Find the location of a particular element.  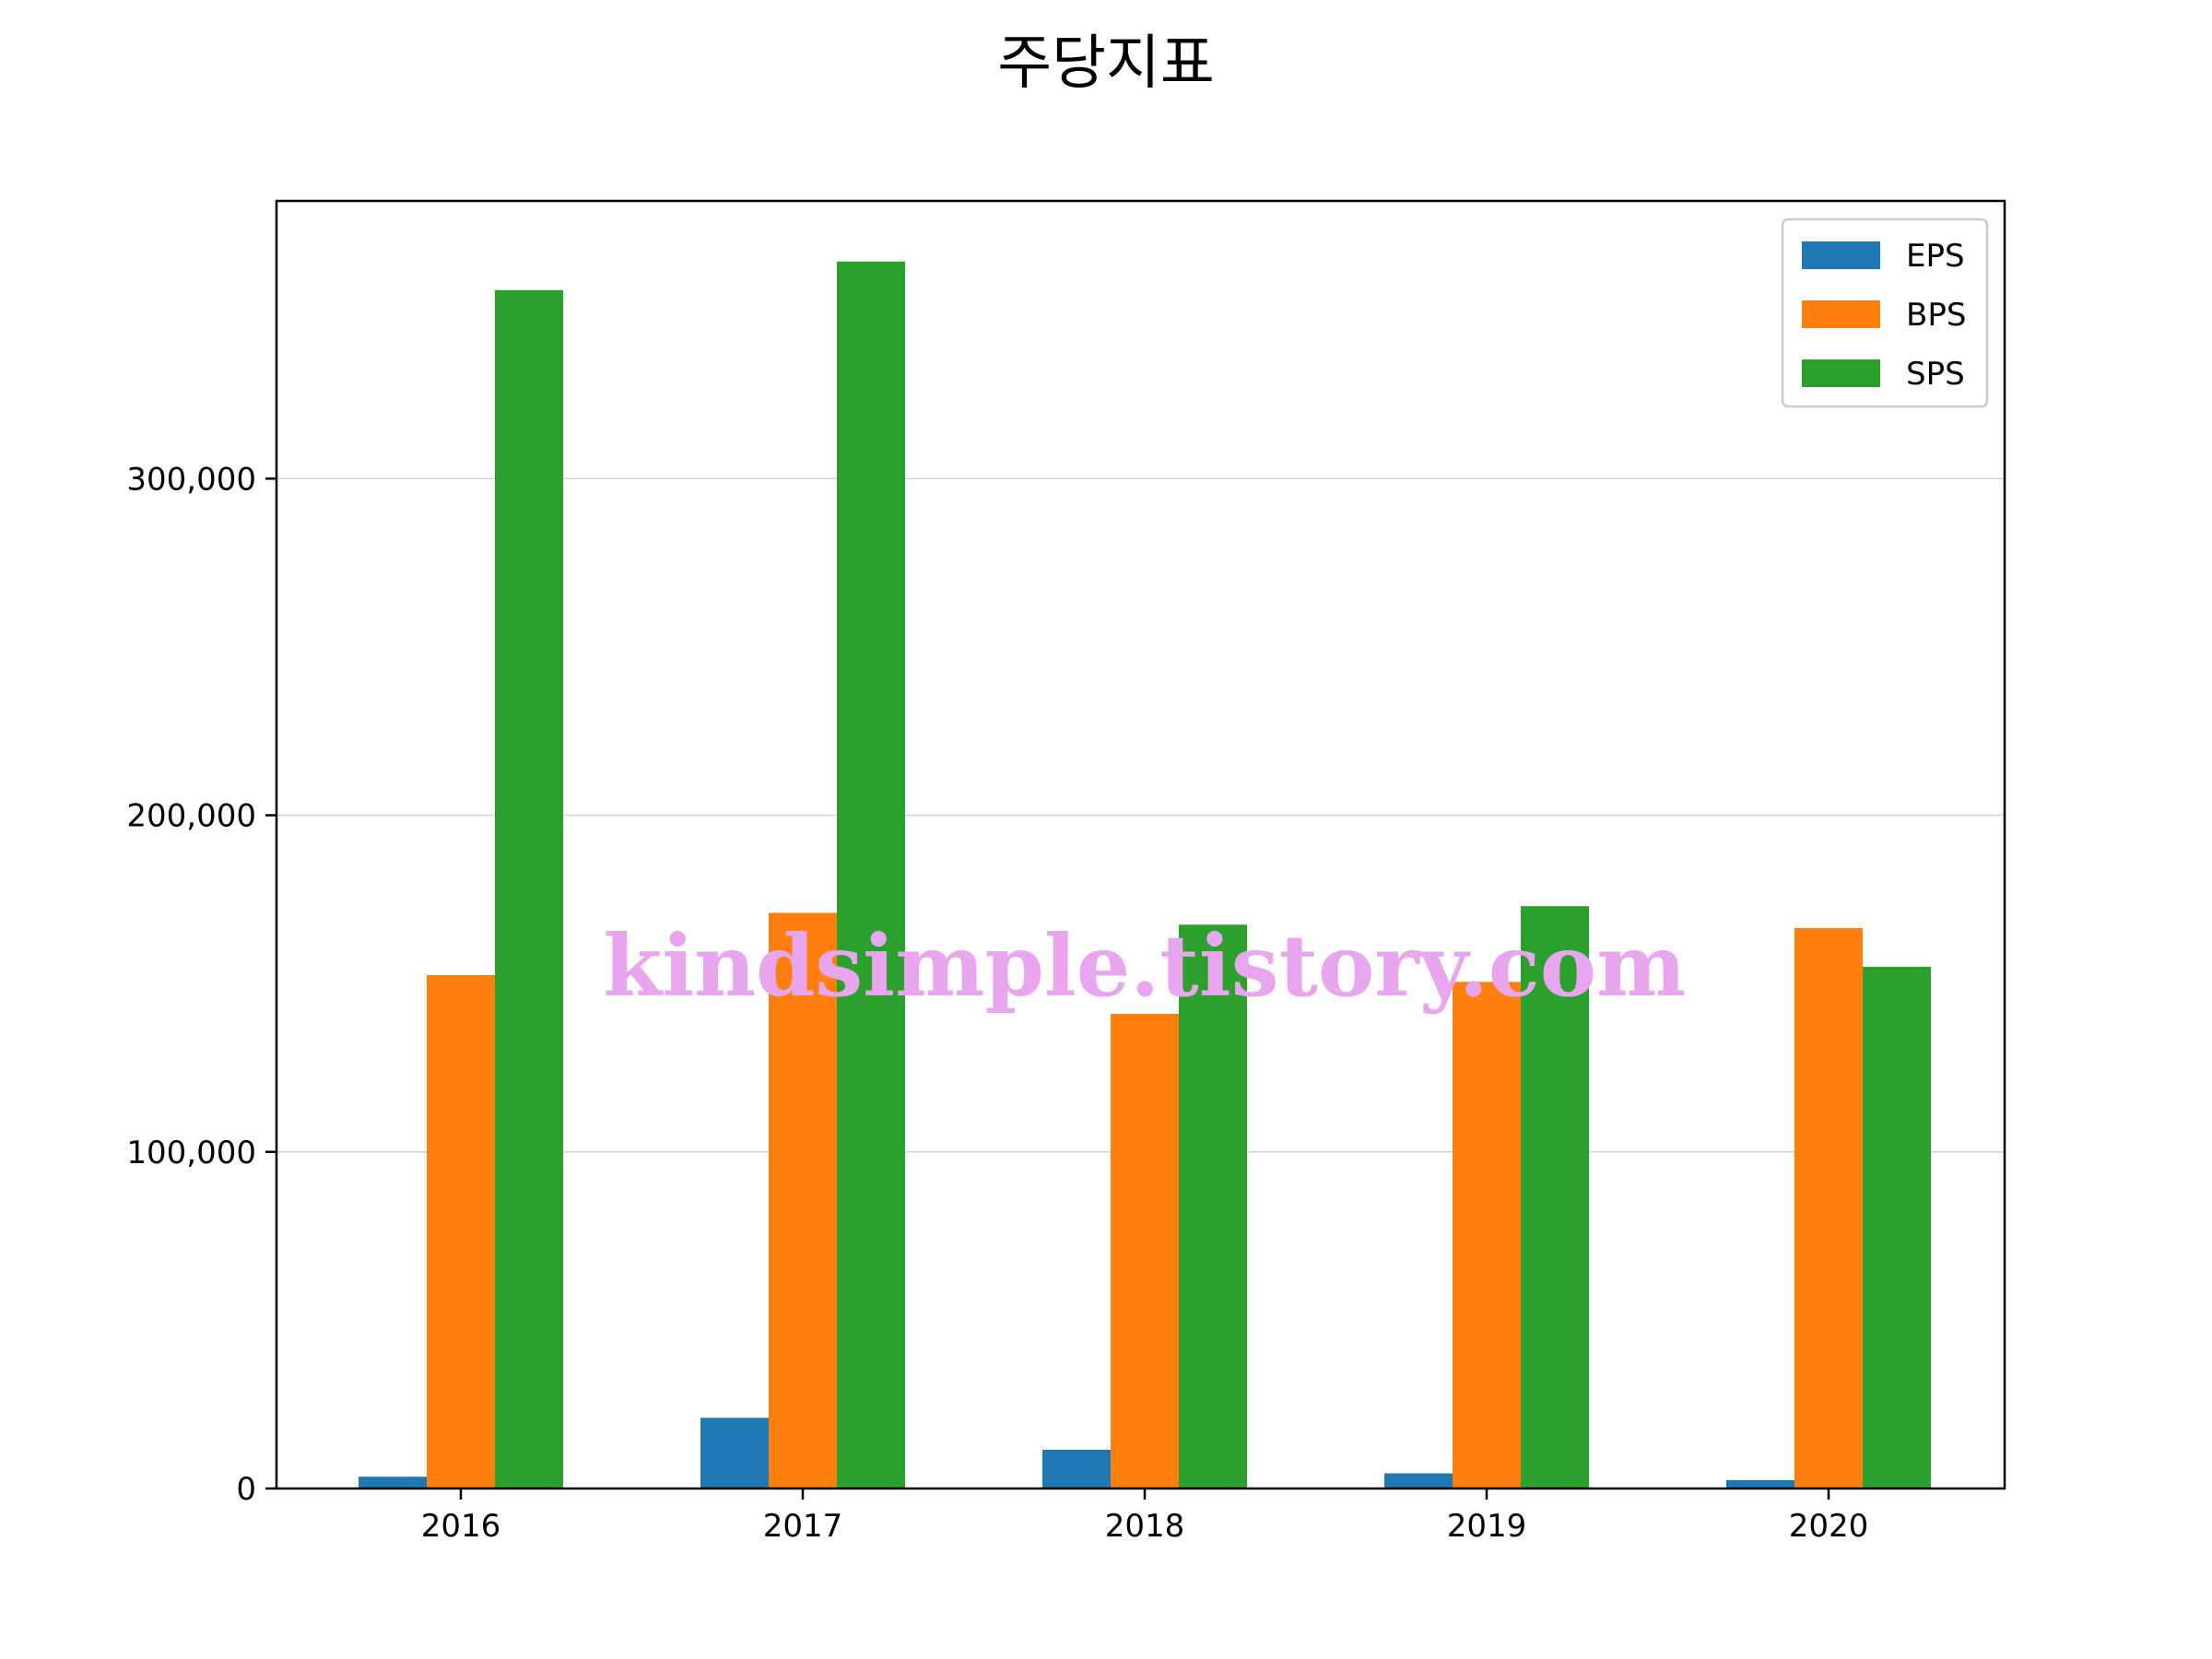

bar-bps-2020 is located at coordinates (1828, 1207).